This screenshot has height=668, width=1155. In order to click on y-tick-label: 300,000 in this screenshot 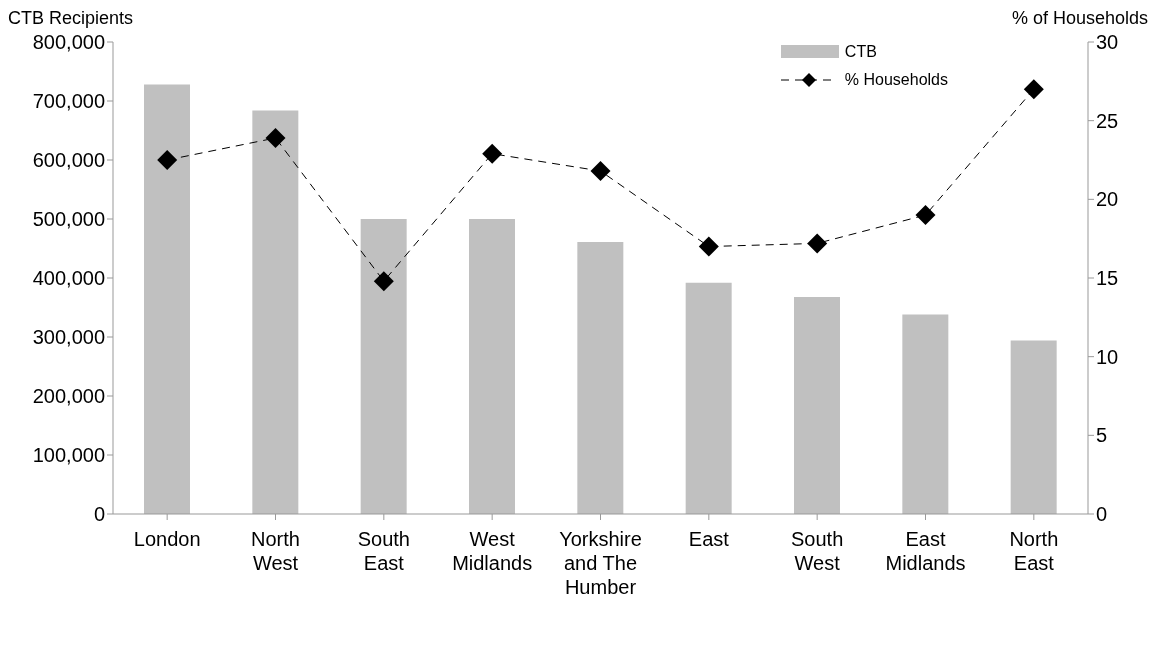, I will do `click(68, 337)`.